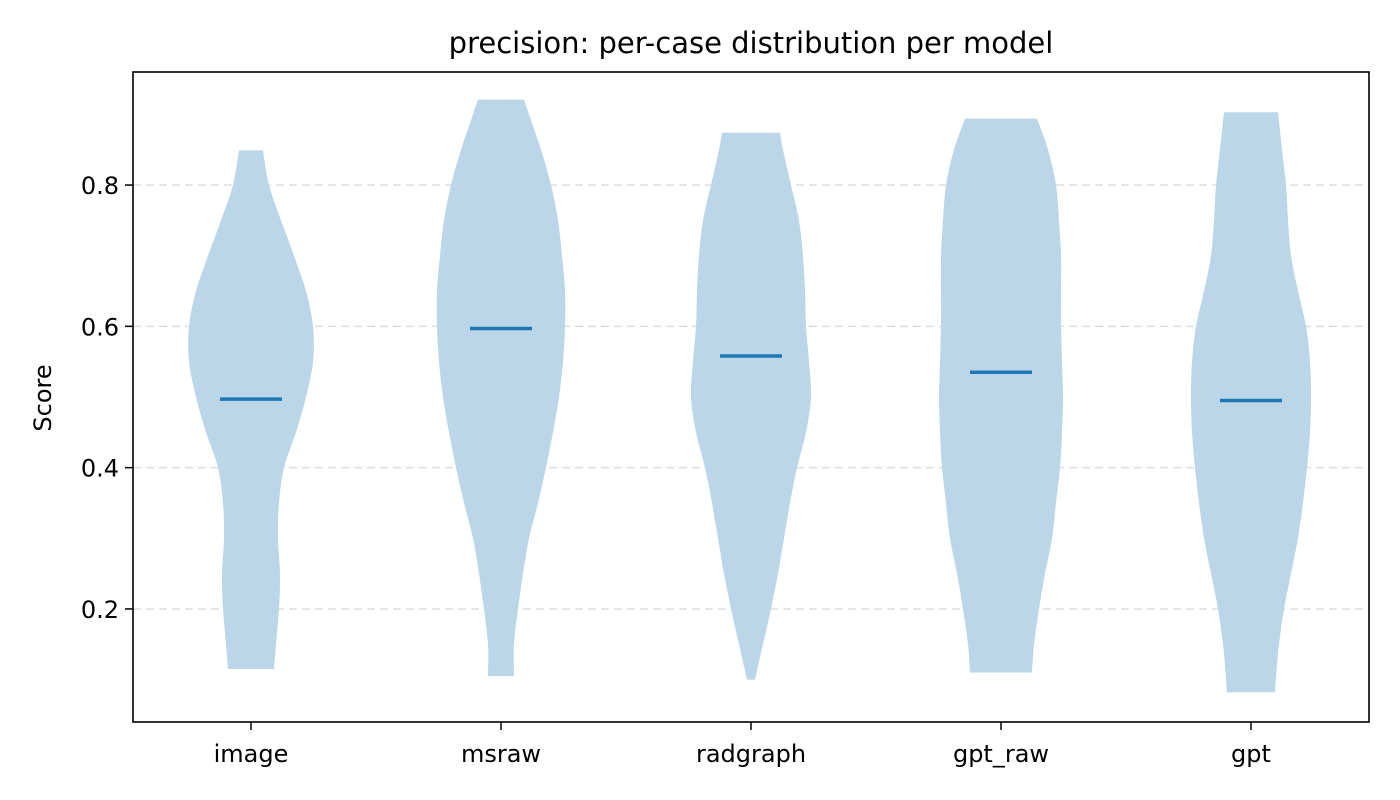  I want to click on x-tick-label: radgraph, so click(751, 754).